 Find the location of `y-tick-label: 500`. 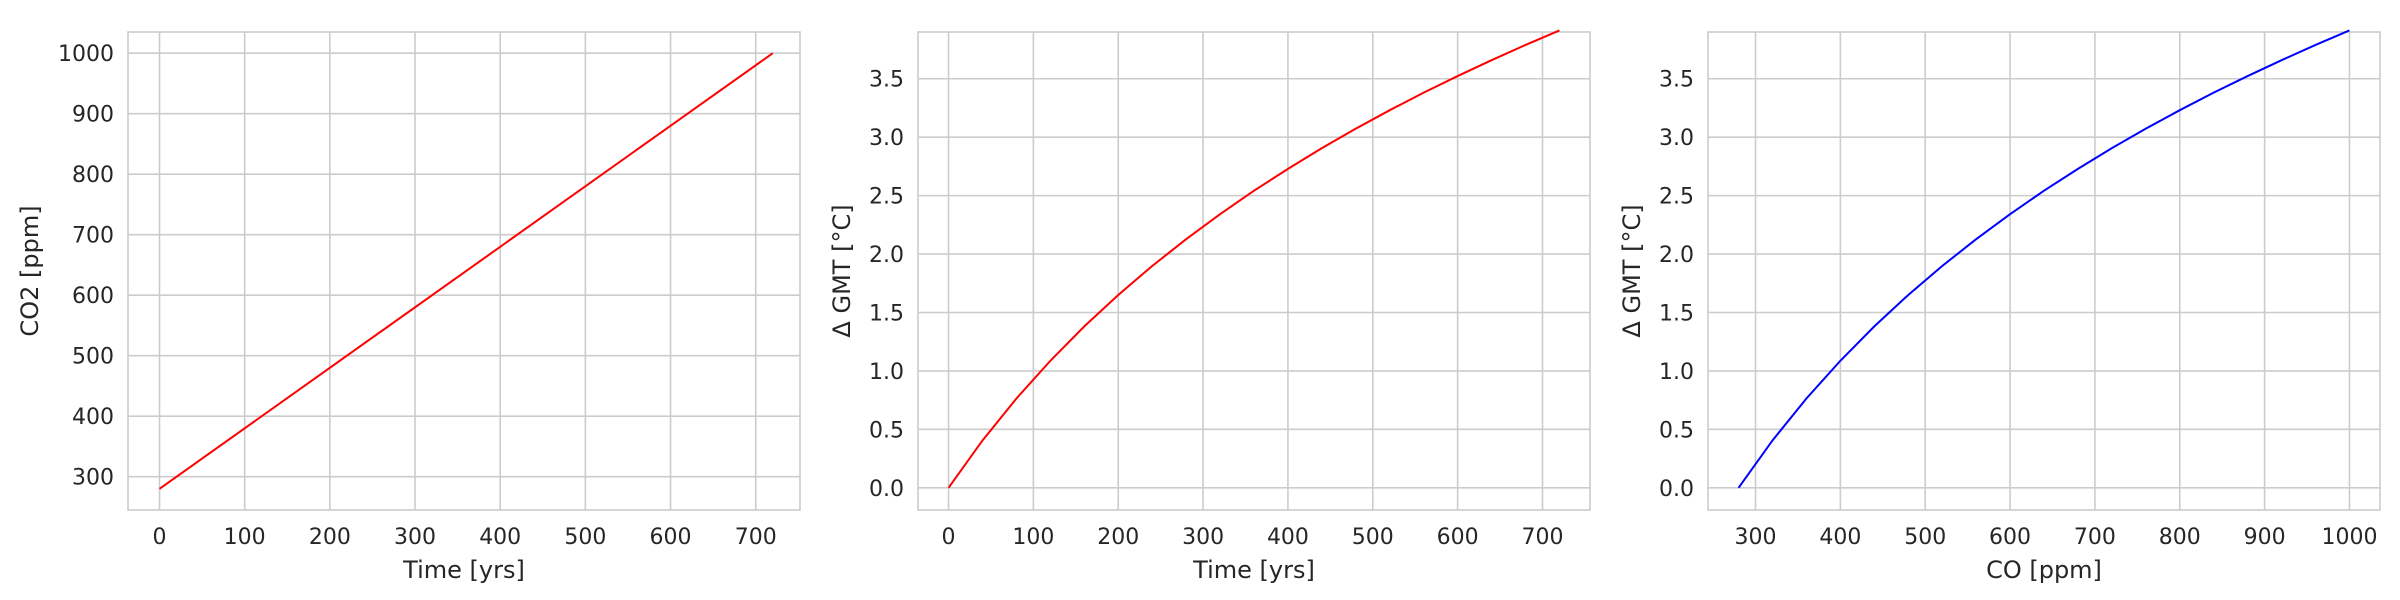

y-tick-label: 500 is located at coordinates (93, 357).